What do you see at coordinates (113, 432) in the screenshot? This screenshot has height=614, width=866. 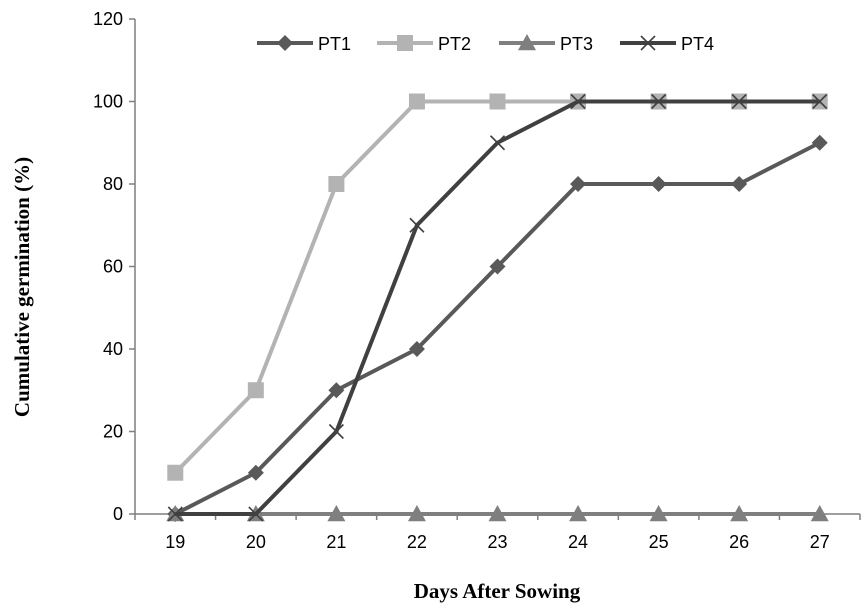 I see `y-tick-label-20: 20` at bounding box center [113, 432].